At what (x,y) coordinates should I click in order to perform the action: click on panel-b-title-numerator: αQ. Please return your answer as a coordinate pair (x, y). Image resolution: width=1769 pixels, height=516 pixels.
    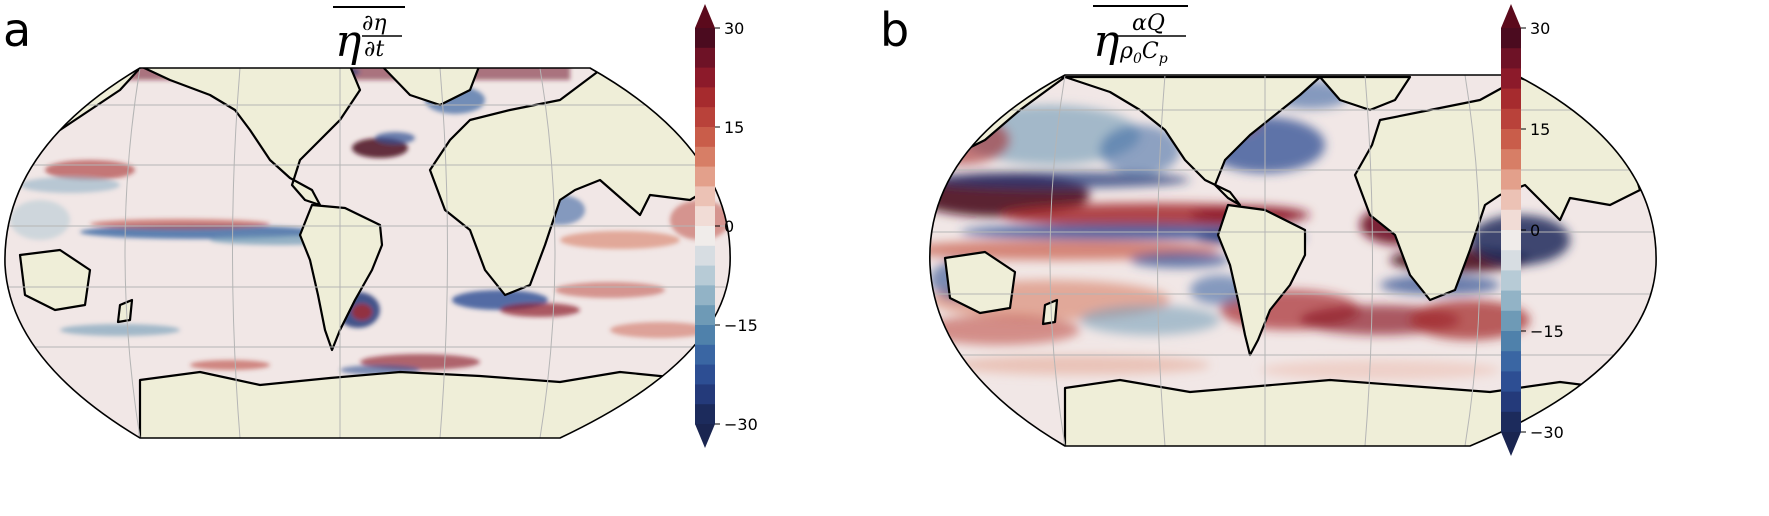
    Looking at the image, I should click on (1148, 23).